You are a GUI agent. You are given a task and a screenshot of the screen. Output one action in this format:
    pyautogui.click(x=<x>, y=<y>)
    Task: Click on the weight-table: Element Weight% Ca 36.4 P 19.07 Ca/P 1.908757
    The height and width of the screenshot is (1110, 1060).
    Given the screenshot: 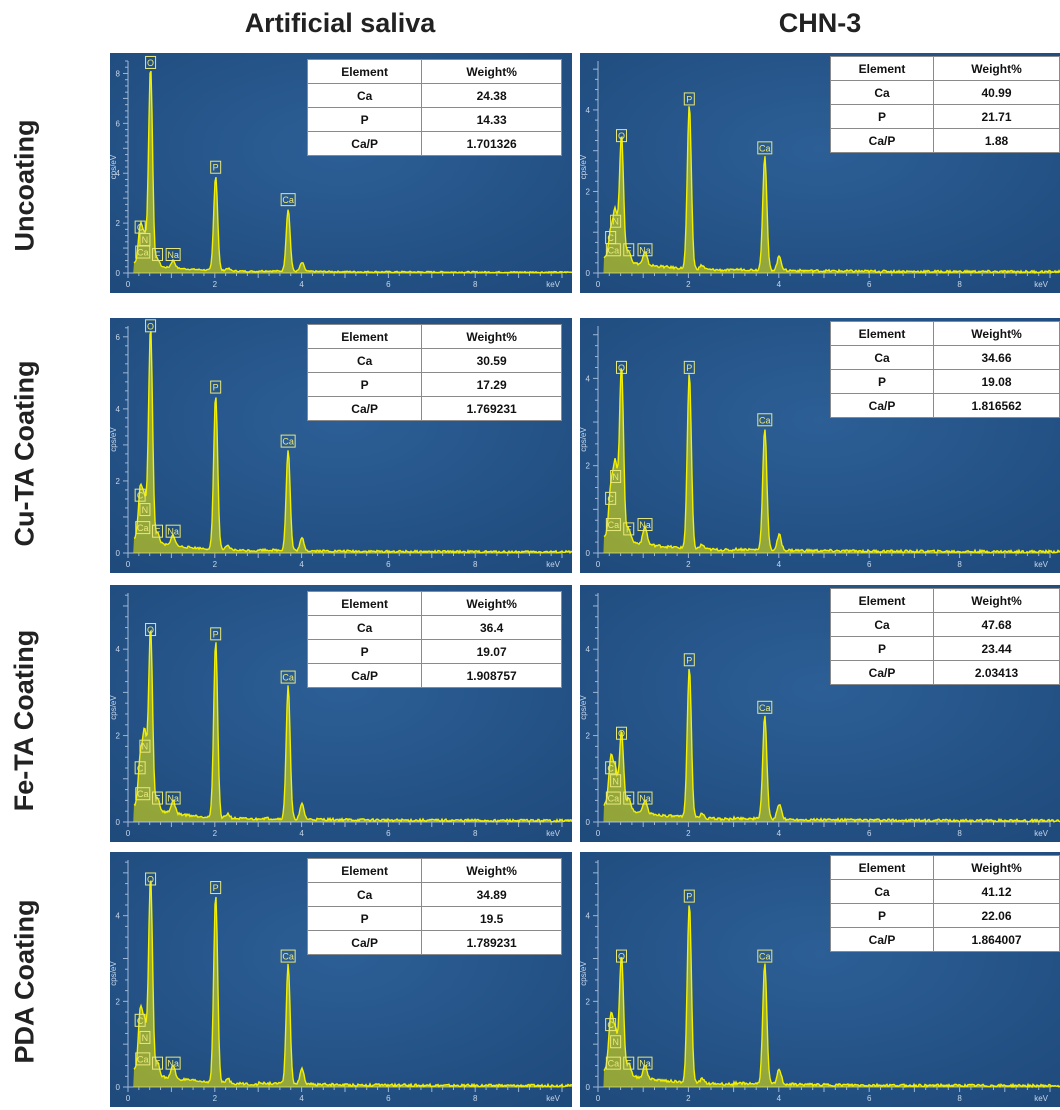 What is the action you would take?
    pyautogui.click(x=434, y=639)
    